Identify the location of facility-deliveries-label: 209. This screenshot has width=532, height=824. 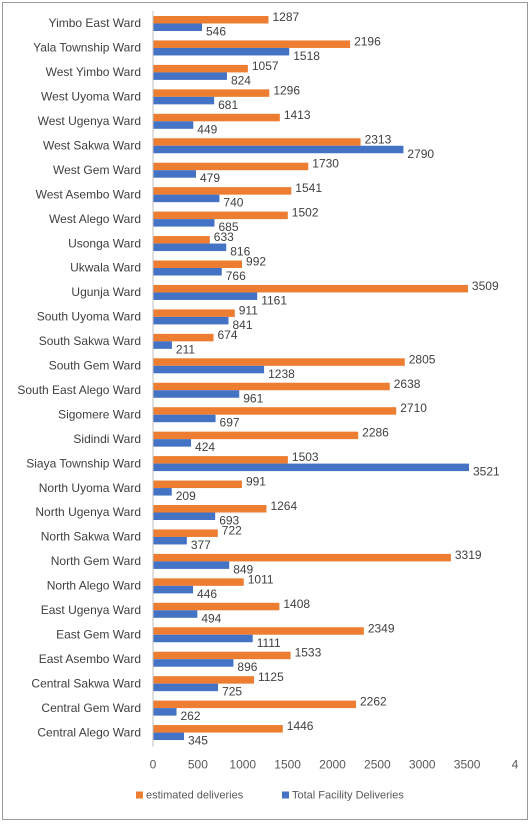
(186, 496).